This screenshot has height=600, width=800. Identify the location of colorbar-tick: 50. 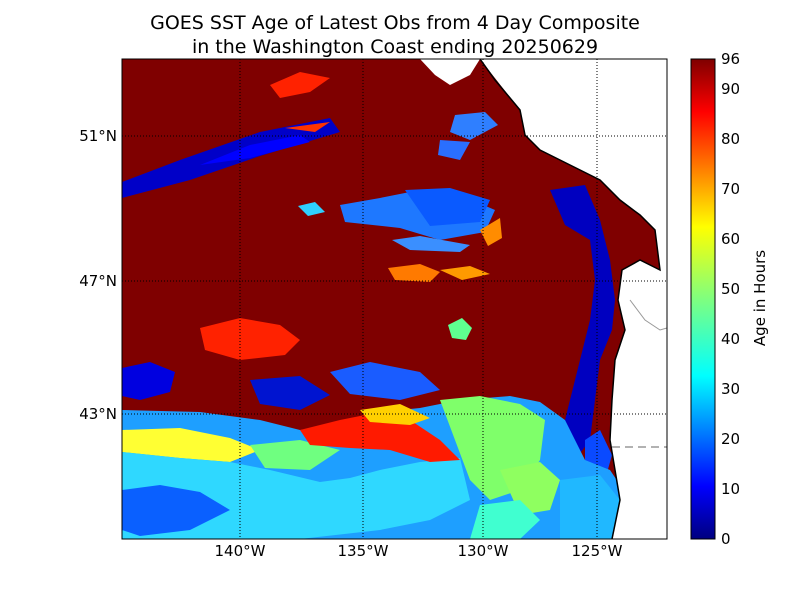
(731, 289).